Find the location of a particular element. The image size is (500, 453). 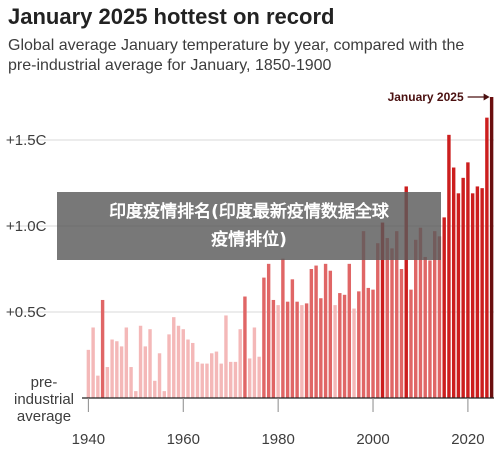

x-tick-label: 1980 is located at coordinates (277, 439).